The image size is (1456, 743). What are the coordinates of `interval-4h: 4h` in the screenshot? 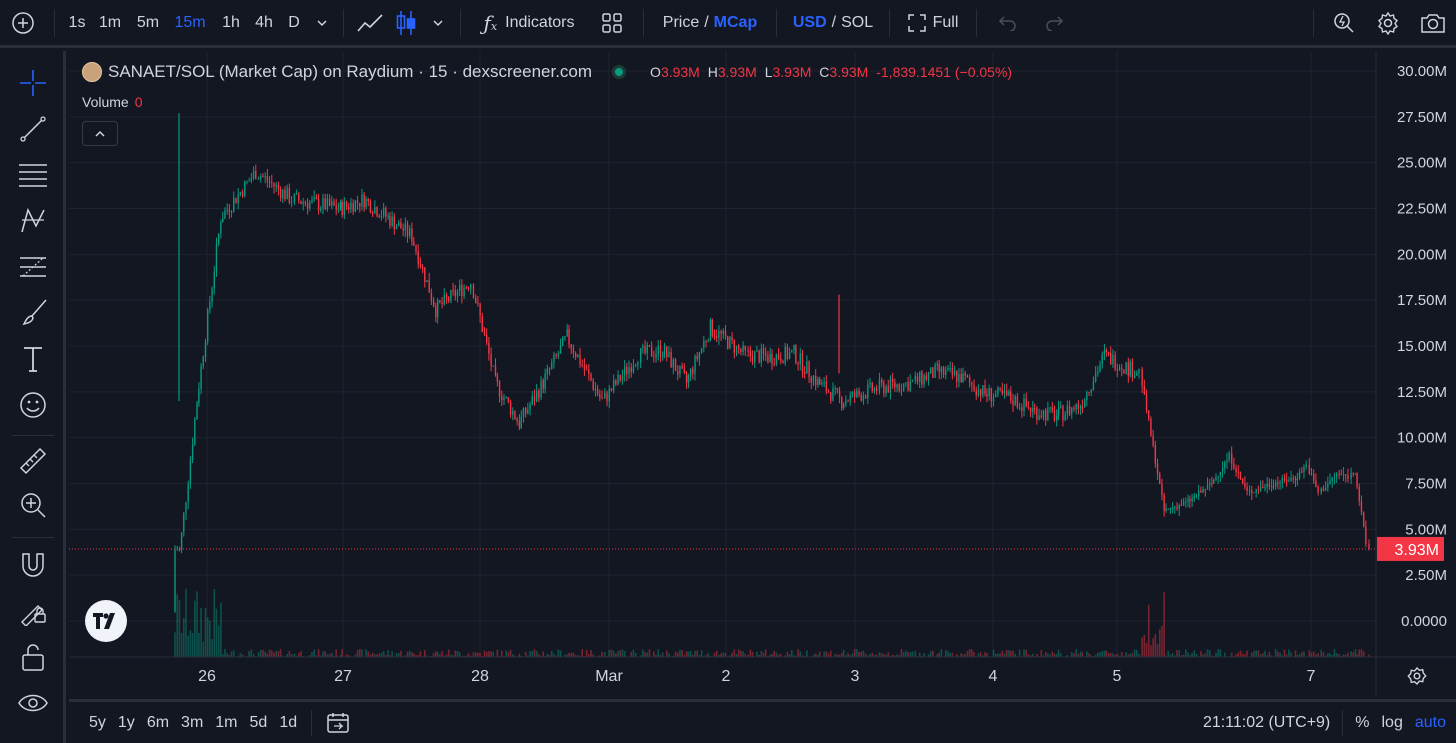 It's located at (264, 22).